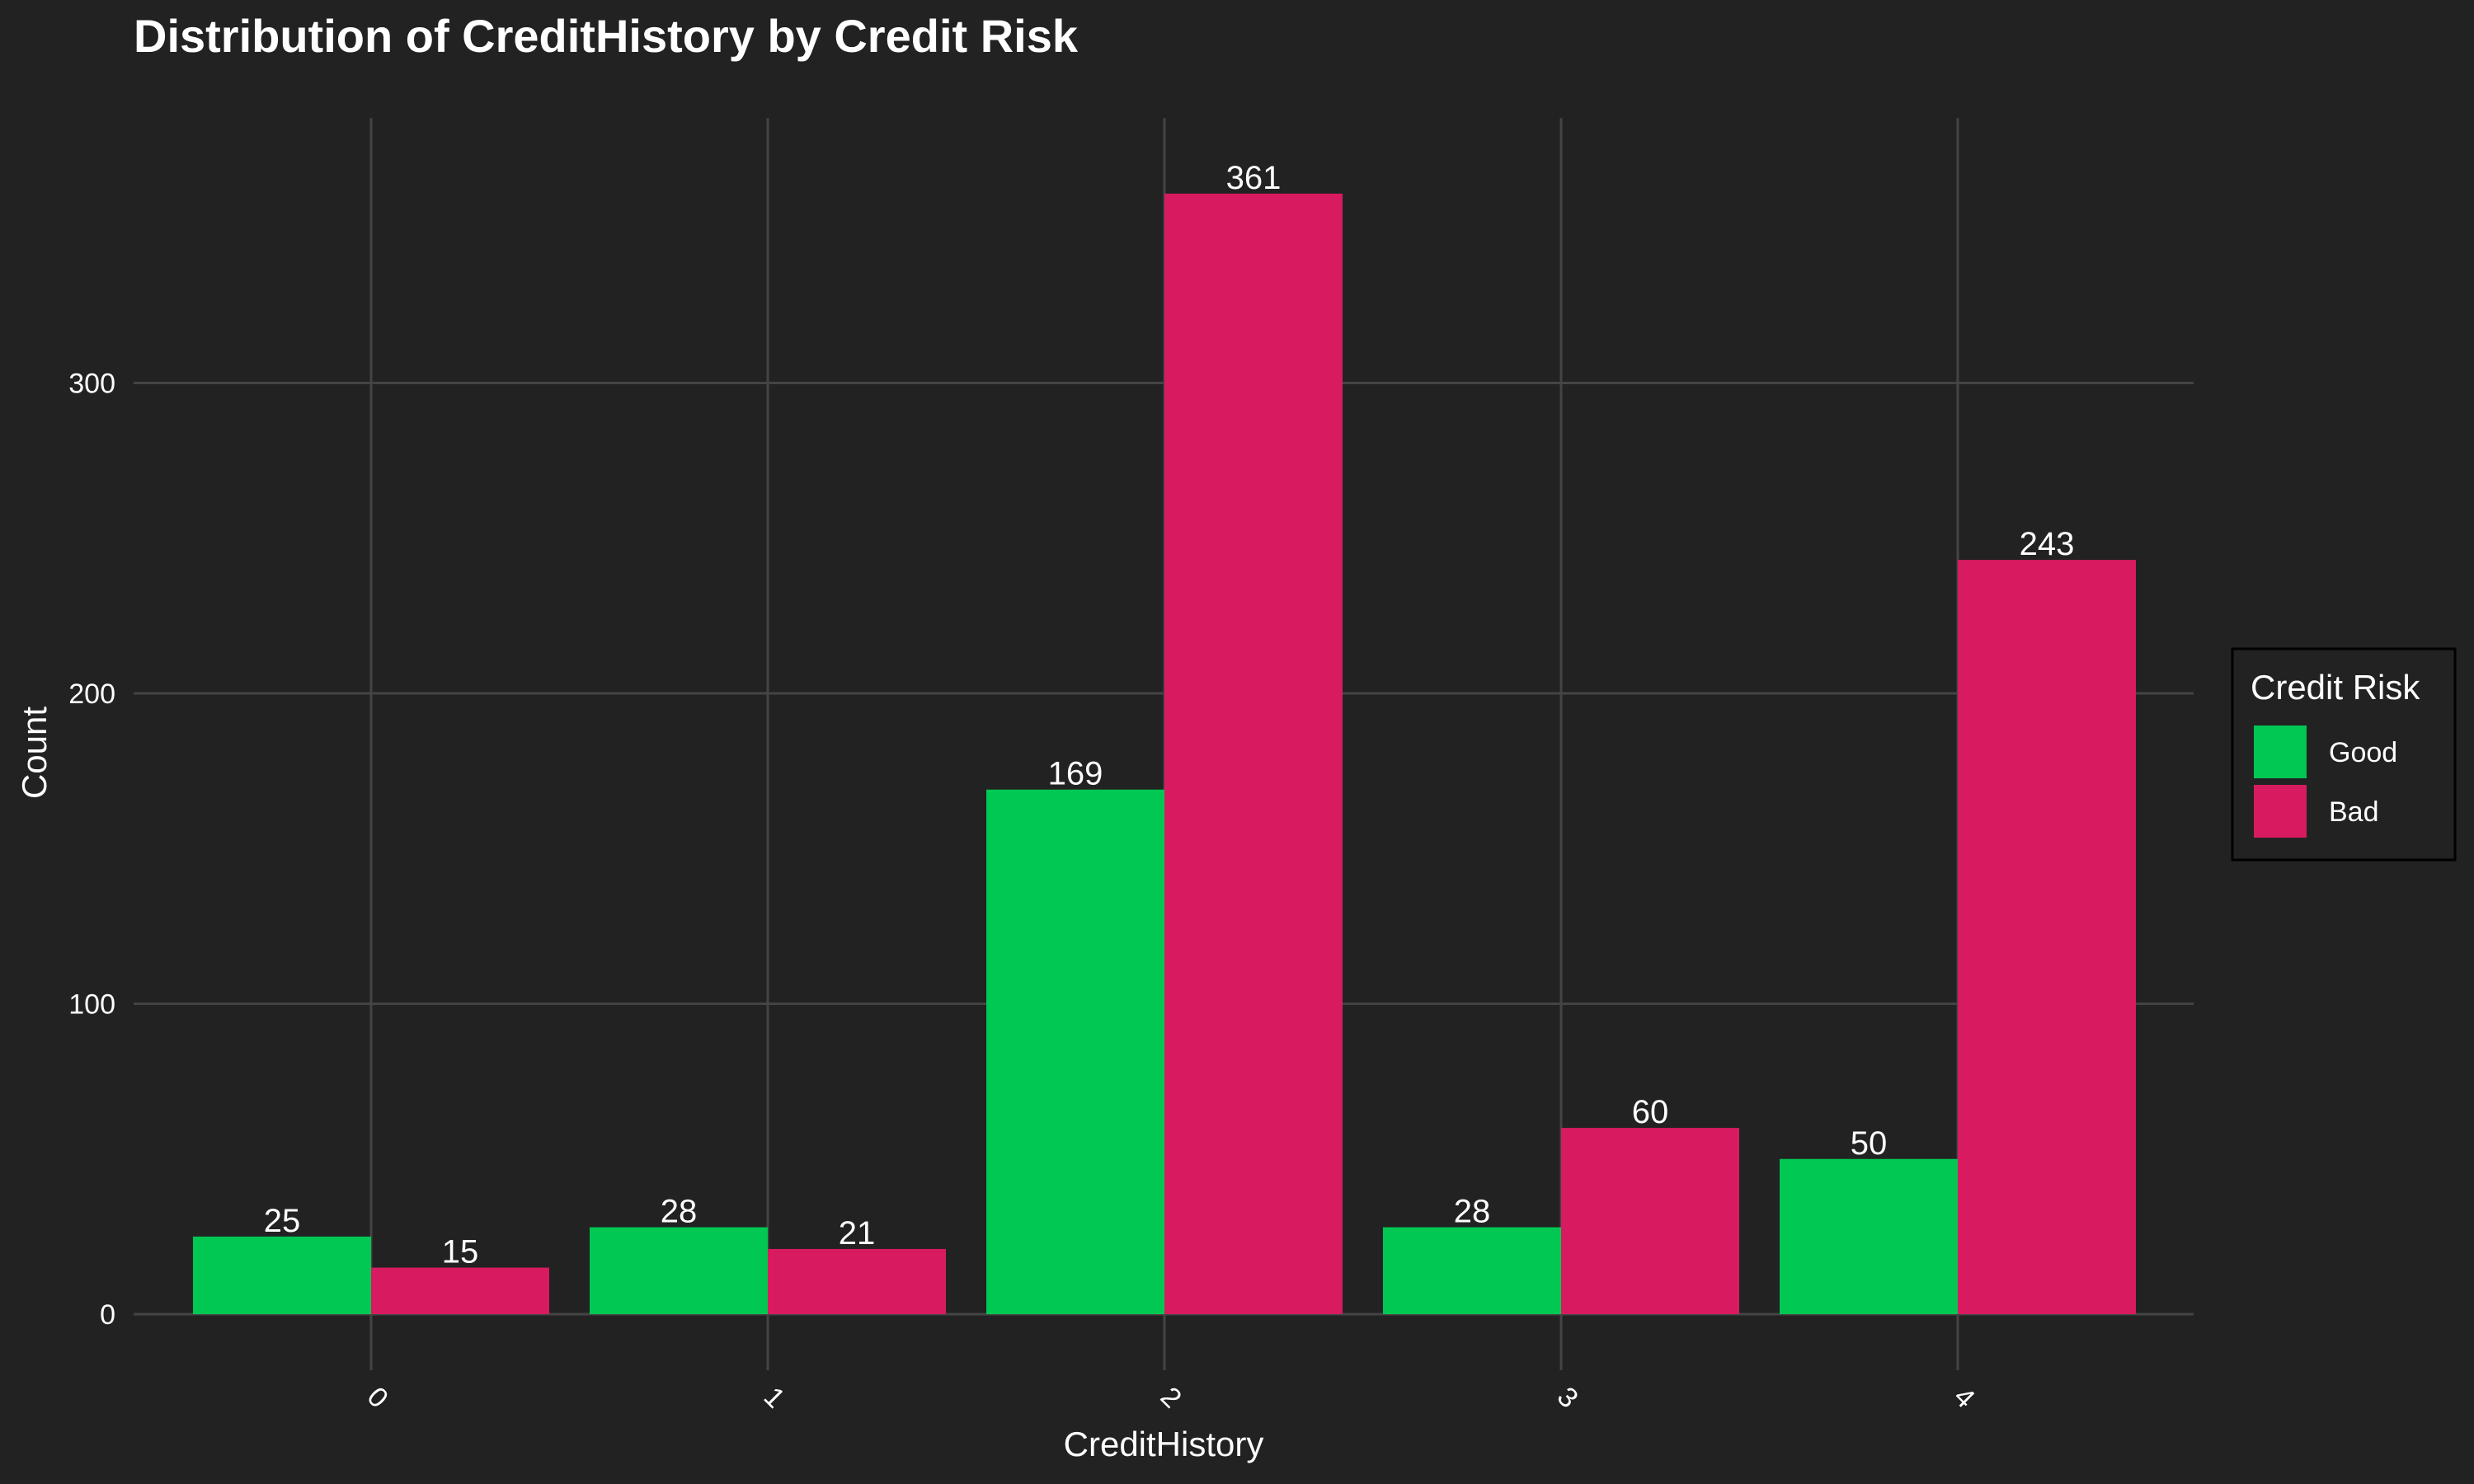  I want to click on data-label: 169, so click(1075, 774).